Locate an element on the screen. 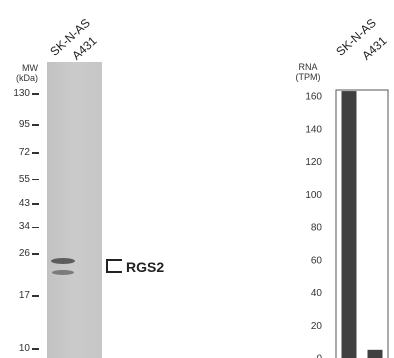 The width and height of the screenshot is (394, 358). rna-axis-title: RNA is located at coordinates (308, 67).